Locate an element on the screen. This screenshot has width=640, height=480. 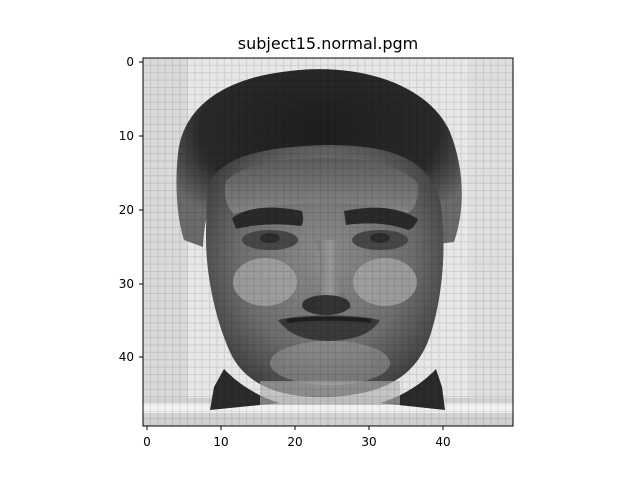
x-tick-label: 10 is located at coordinates (220, 442).